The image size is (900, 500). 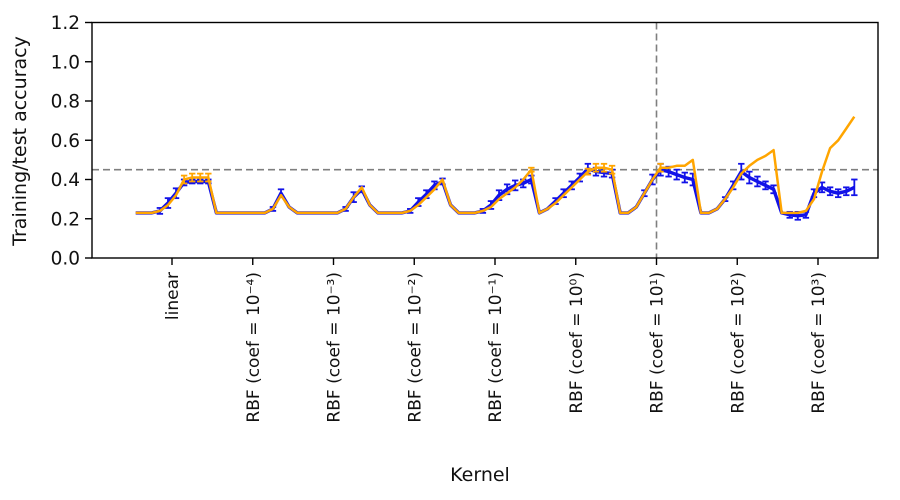 I want to click on y-tick-label: 0.2, so click(x=65, y=219).